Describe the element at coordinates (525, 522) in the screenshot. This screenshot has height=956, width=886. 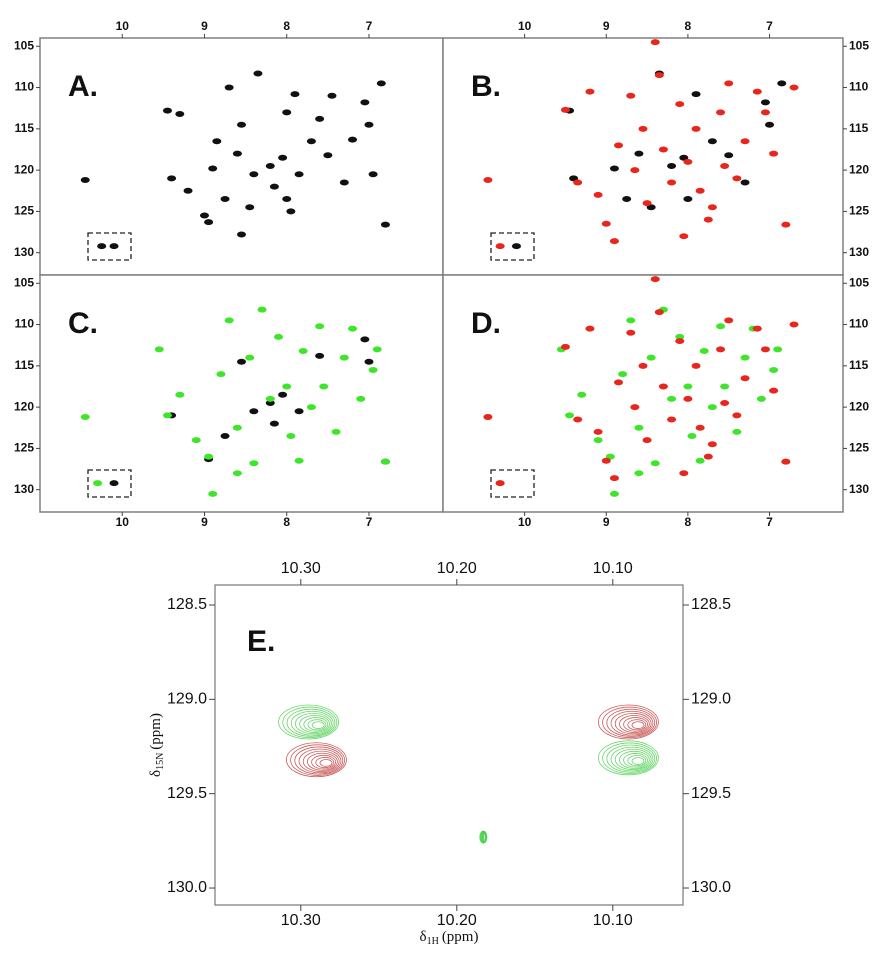
I see `x-tick-label: 10` at that location.